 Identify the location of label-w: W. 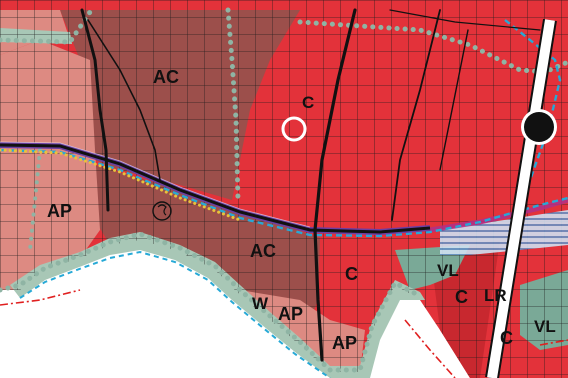
(260, 303).